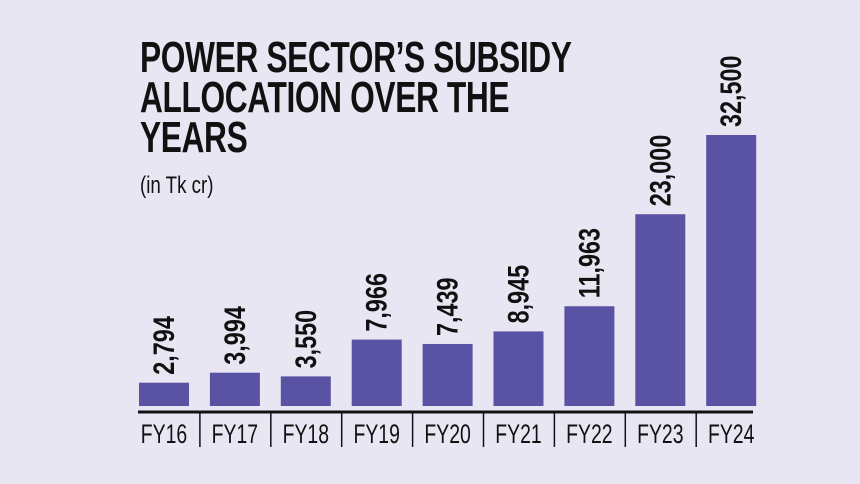 Image resolution: width=860 pixels, height=484 pixels. I want to click on value-label: 3,994, so click(234, 335).